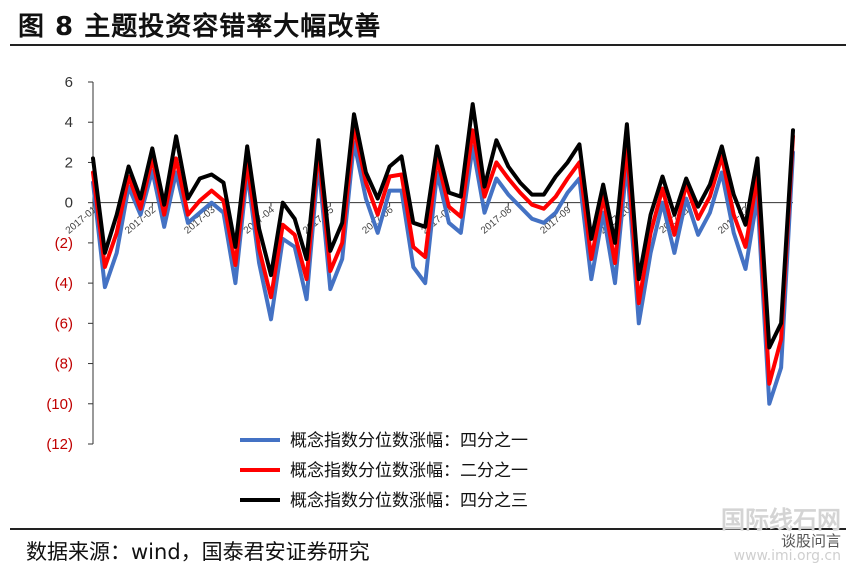 This screenshot has height=576, width=855. Describe the element at coordinates (64, 323) in the screenshot. I see `y-tick-label: (6)` at that location.